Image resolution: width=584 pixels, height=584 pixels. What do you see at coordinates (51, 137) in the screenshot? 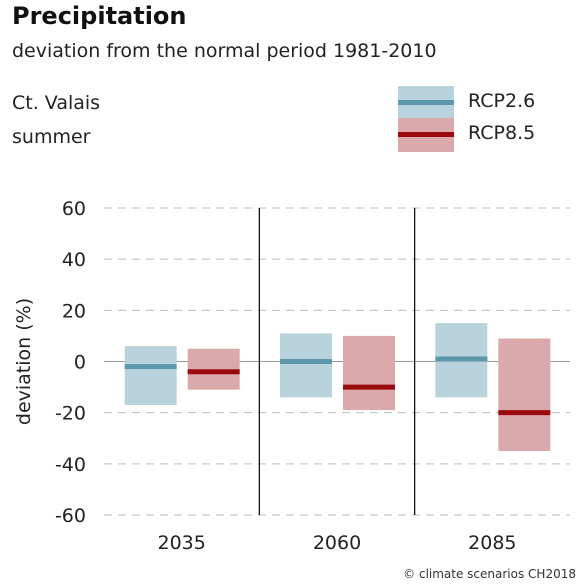
I see `season-label: summer` at bounding box center [51, 137].